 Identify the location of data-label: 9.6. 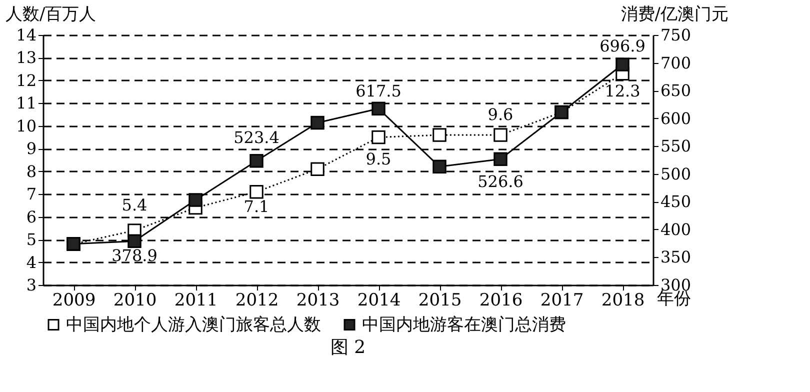
(501, 114).